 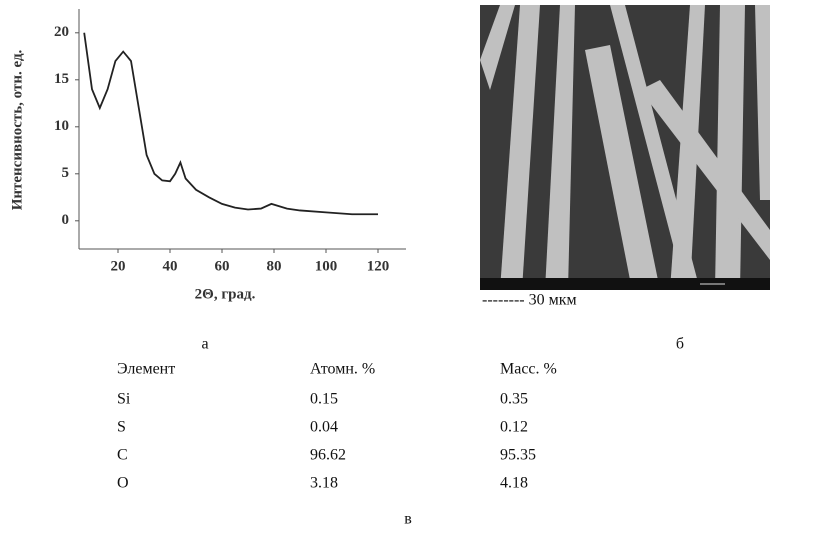 I want to click on table-cell: O, so click(x=123, y=483).